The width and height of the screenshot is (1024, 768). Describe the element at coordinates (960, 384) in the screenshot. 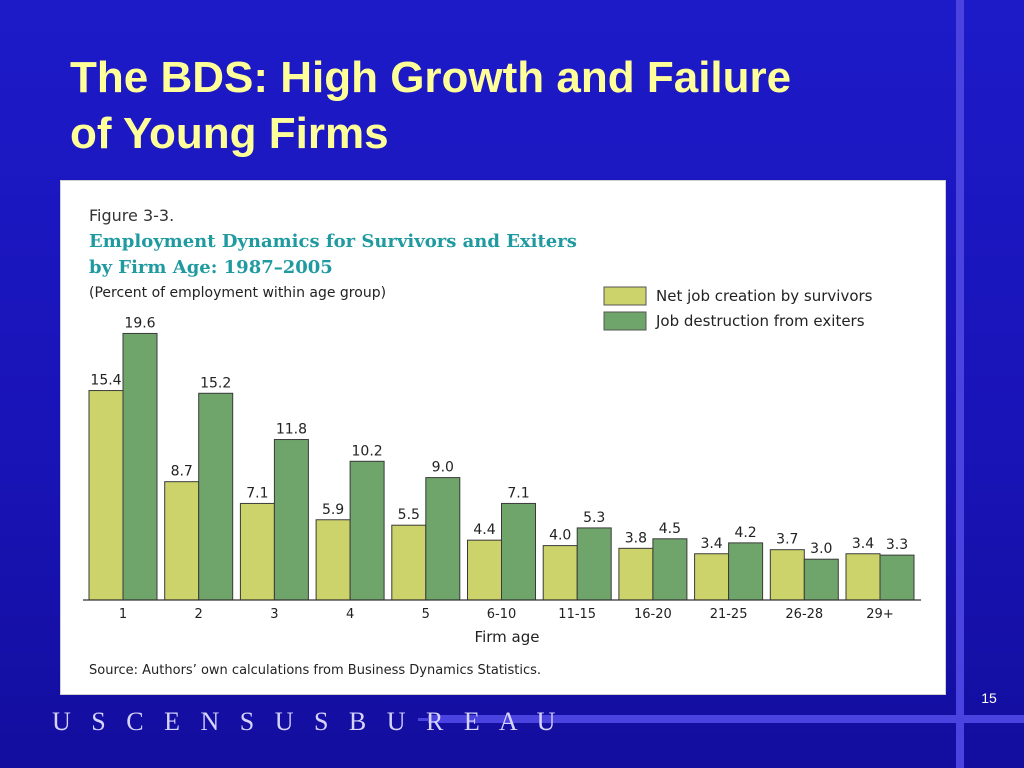

I see `decorative-vertical-line` at that location.